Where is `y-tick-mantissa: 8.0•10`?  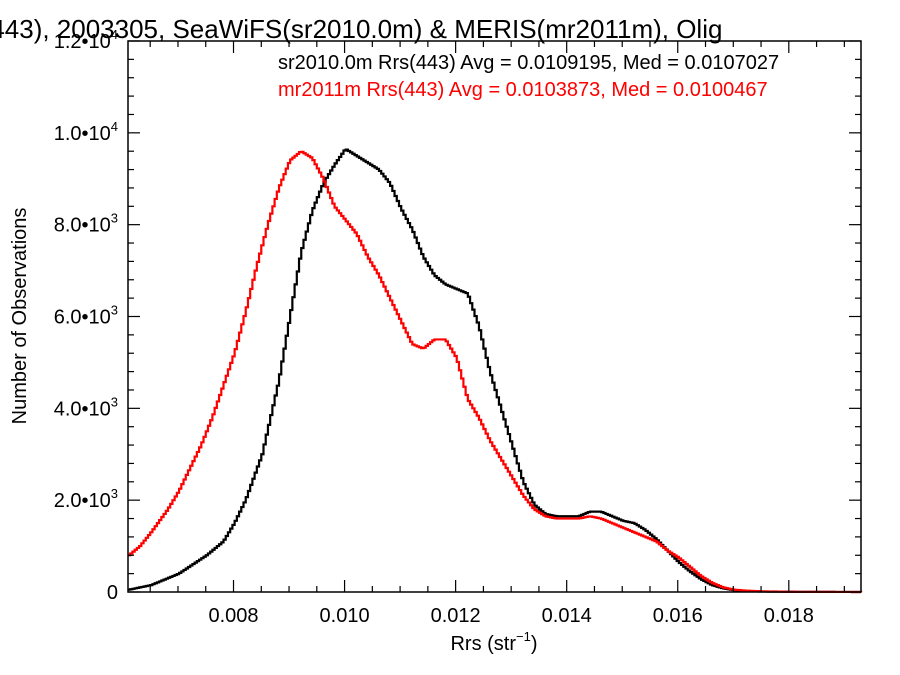
y-tick-mantissa: 8.0•10 is located at coordinates (82, 226).